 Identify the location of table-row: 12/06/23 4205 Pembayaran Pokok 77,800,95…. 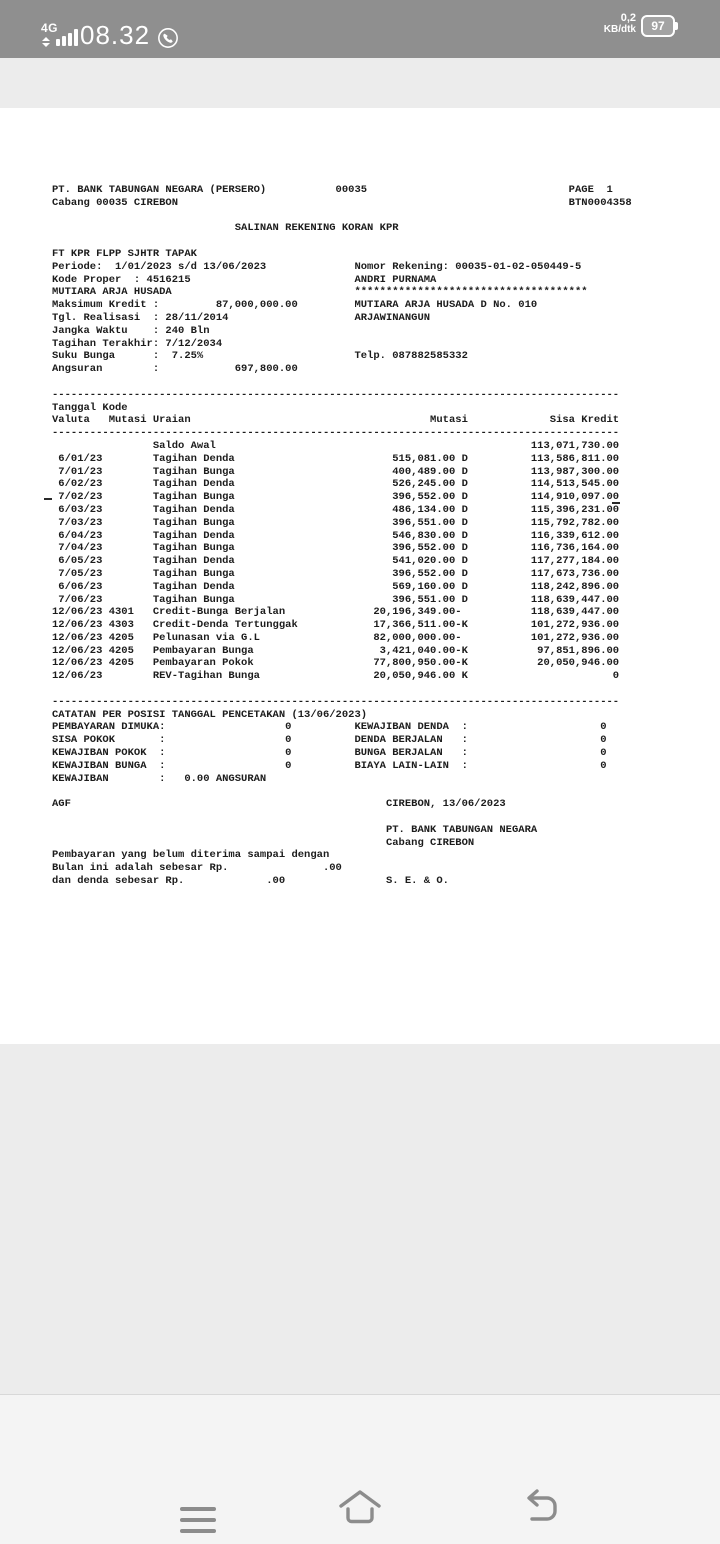
(336, 663).